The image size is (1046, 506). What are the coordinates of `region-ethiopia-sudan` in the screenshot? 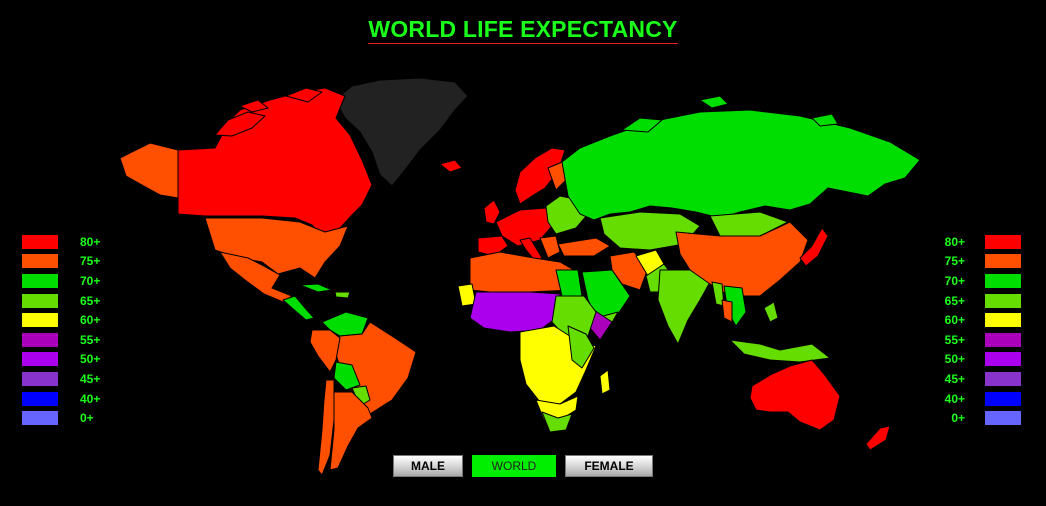 It's located at (574, 317).